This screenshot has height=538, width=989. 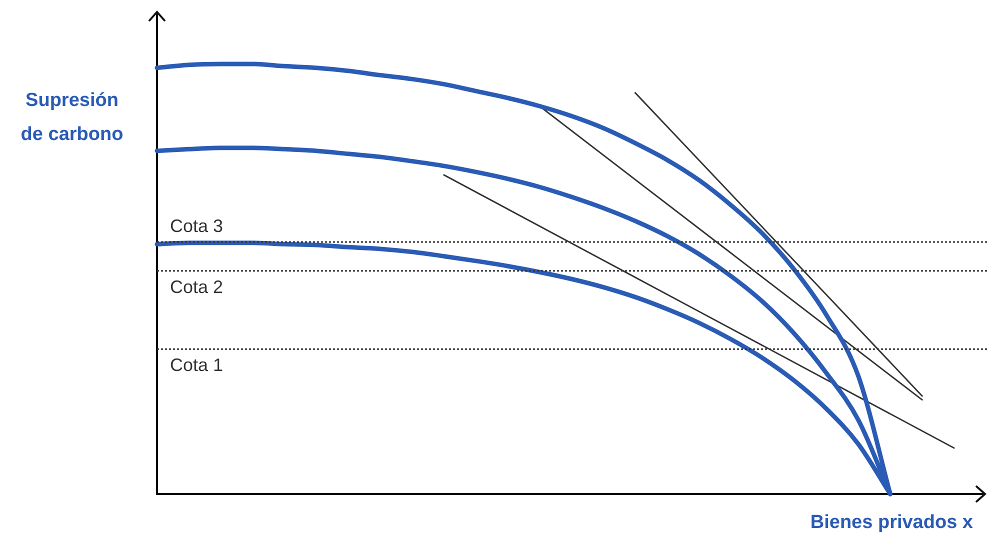 I want to click on ref-line-label: Cota 2, so click(x=197, y=286).